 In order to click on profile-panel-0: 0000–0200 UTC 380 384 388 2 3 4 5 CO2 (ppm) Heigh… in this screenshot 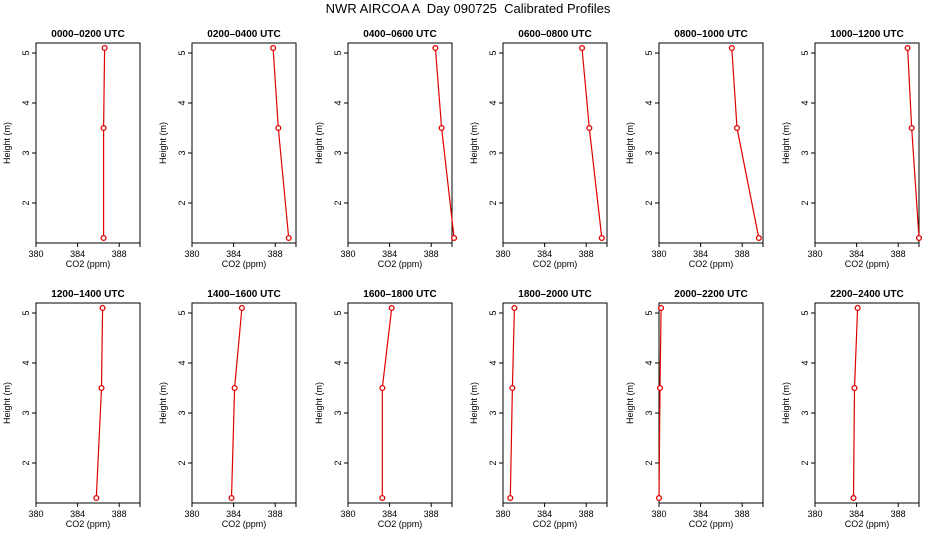, I will do `click(71, 149)`.